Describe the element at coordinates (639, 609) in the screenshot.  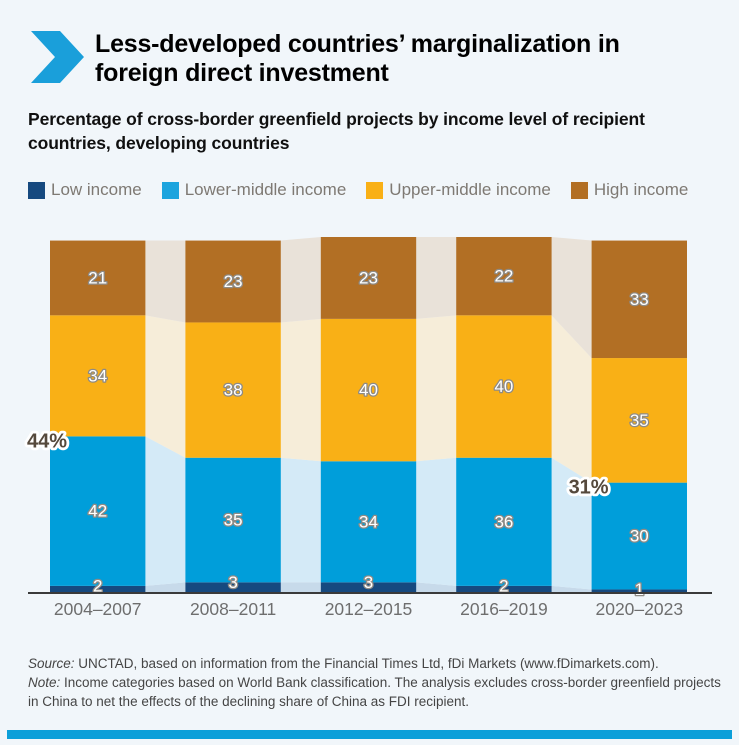
I see `axis-tick-label-2020-2023: 2020–2023` at that location.